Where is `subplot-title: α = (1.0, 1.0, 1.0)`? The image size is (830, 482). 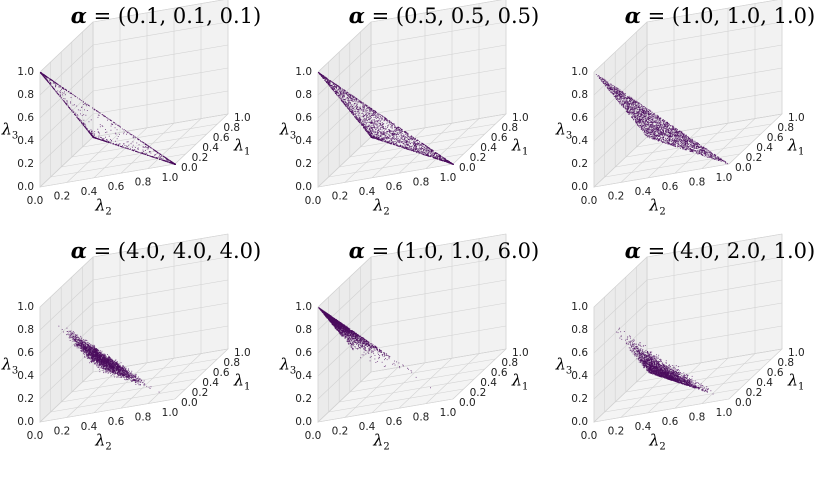 subplot-title: α = (1.0, 1.0, 1.0) is located at coordinates (720, 15).